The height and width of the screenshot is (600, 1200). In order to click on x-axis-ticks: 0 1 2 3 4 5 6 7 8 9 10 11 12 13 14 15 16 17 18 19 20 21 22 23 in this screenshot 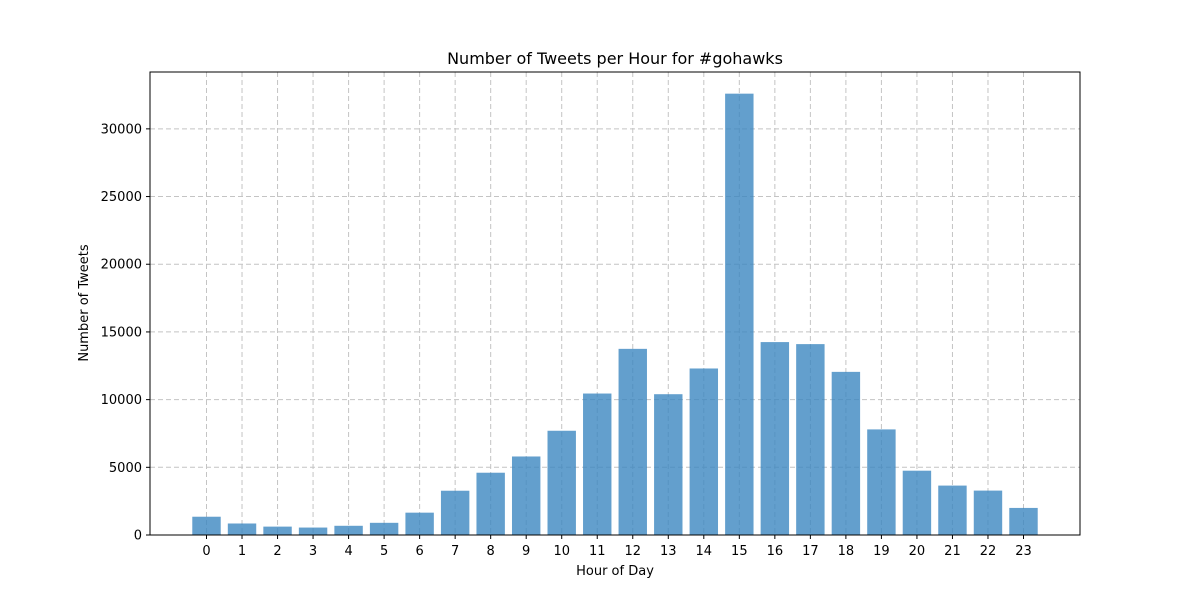, I will do `click(617, 547)`.